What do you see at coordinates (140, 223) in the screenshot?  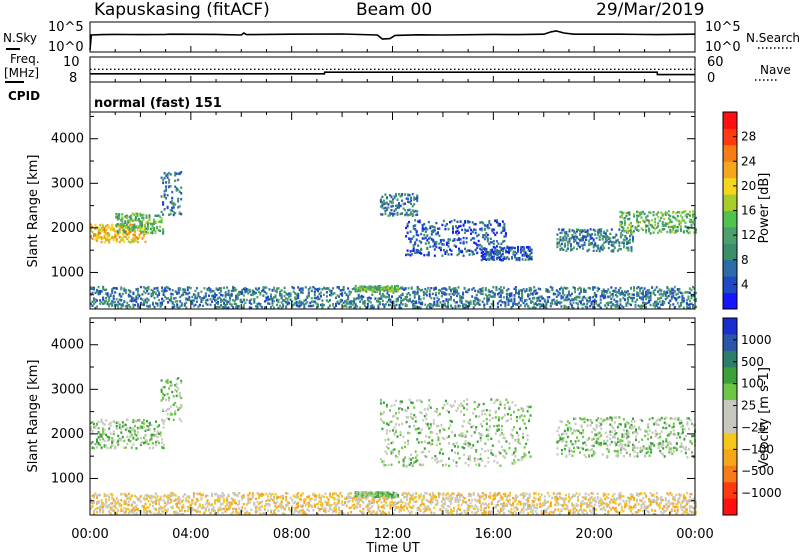 I see `scatter-region` at bounding box center [140, 223].